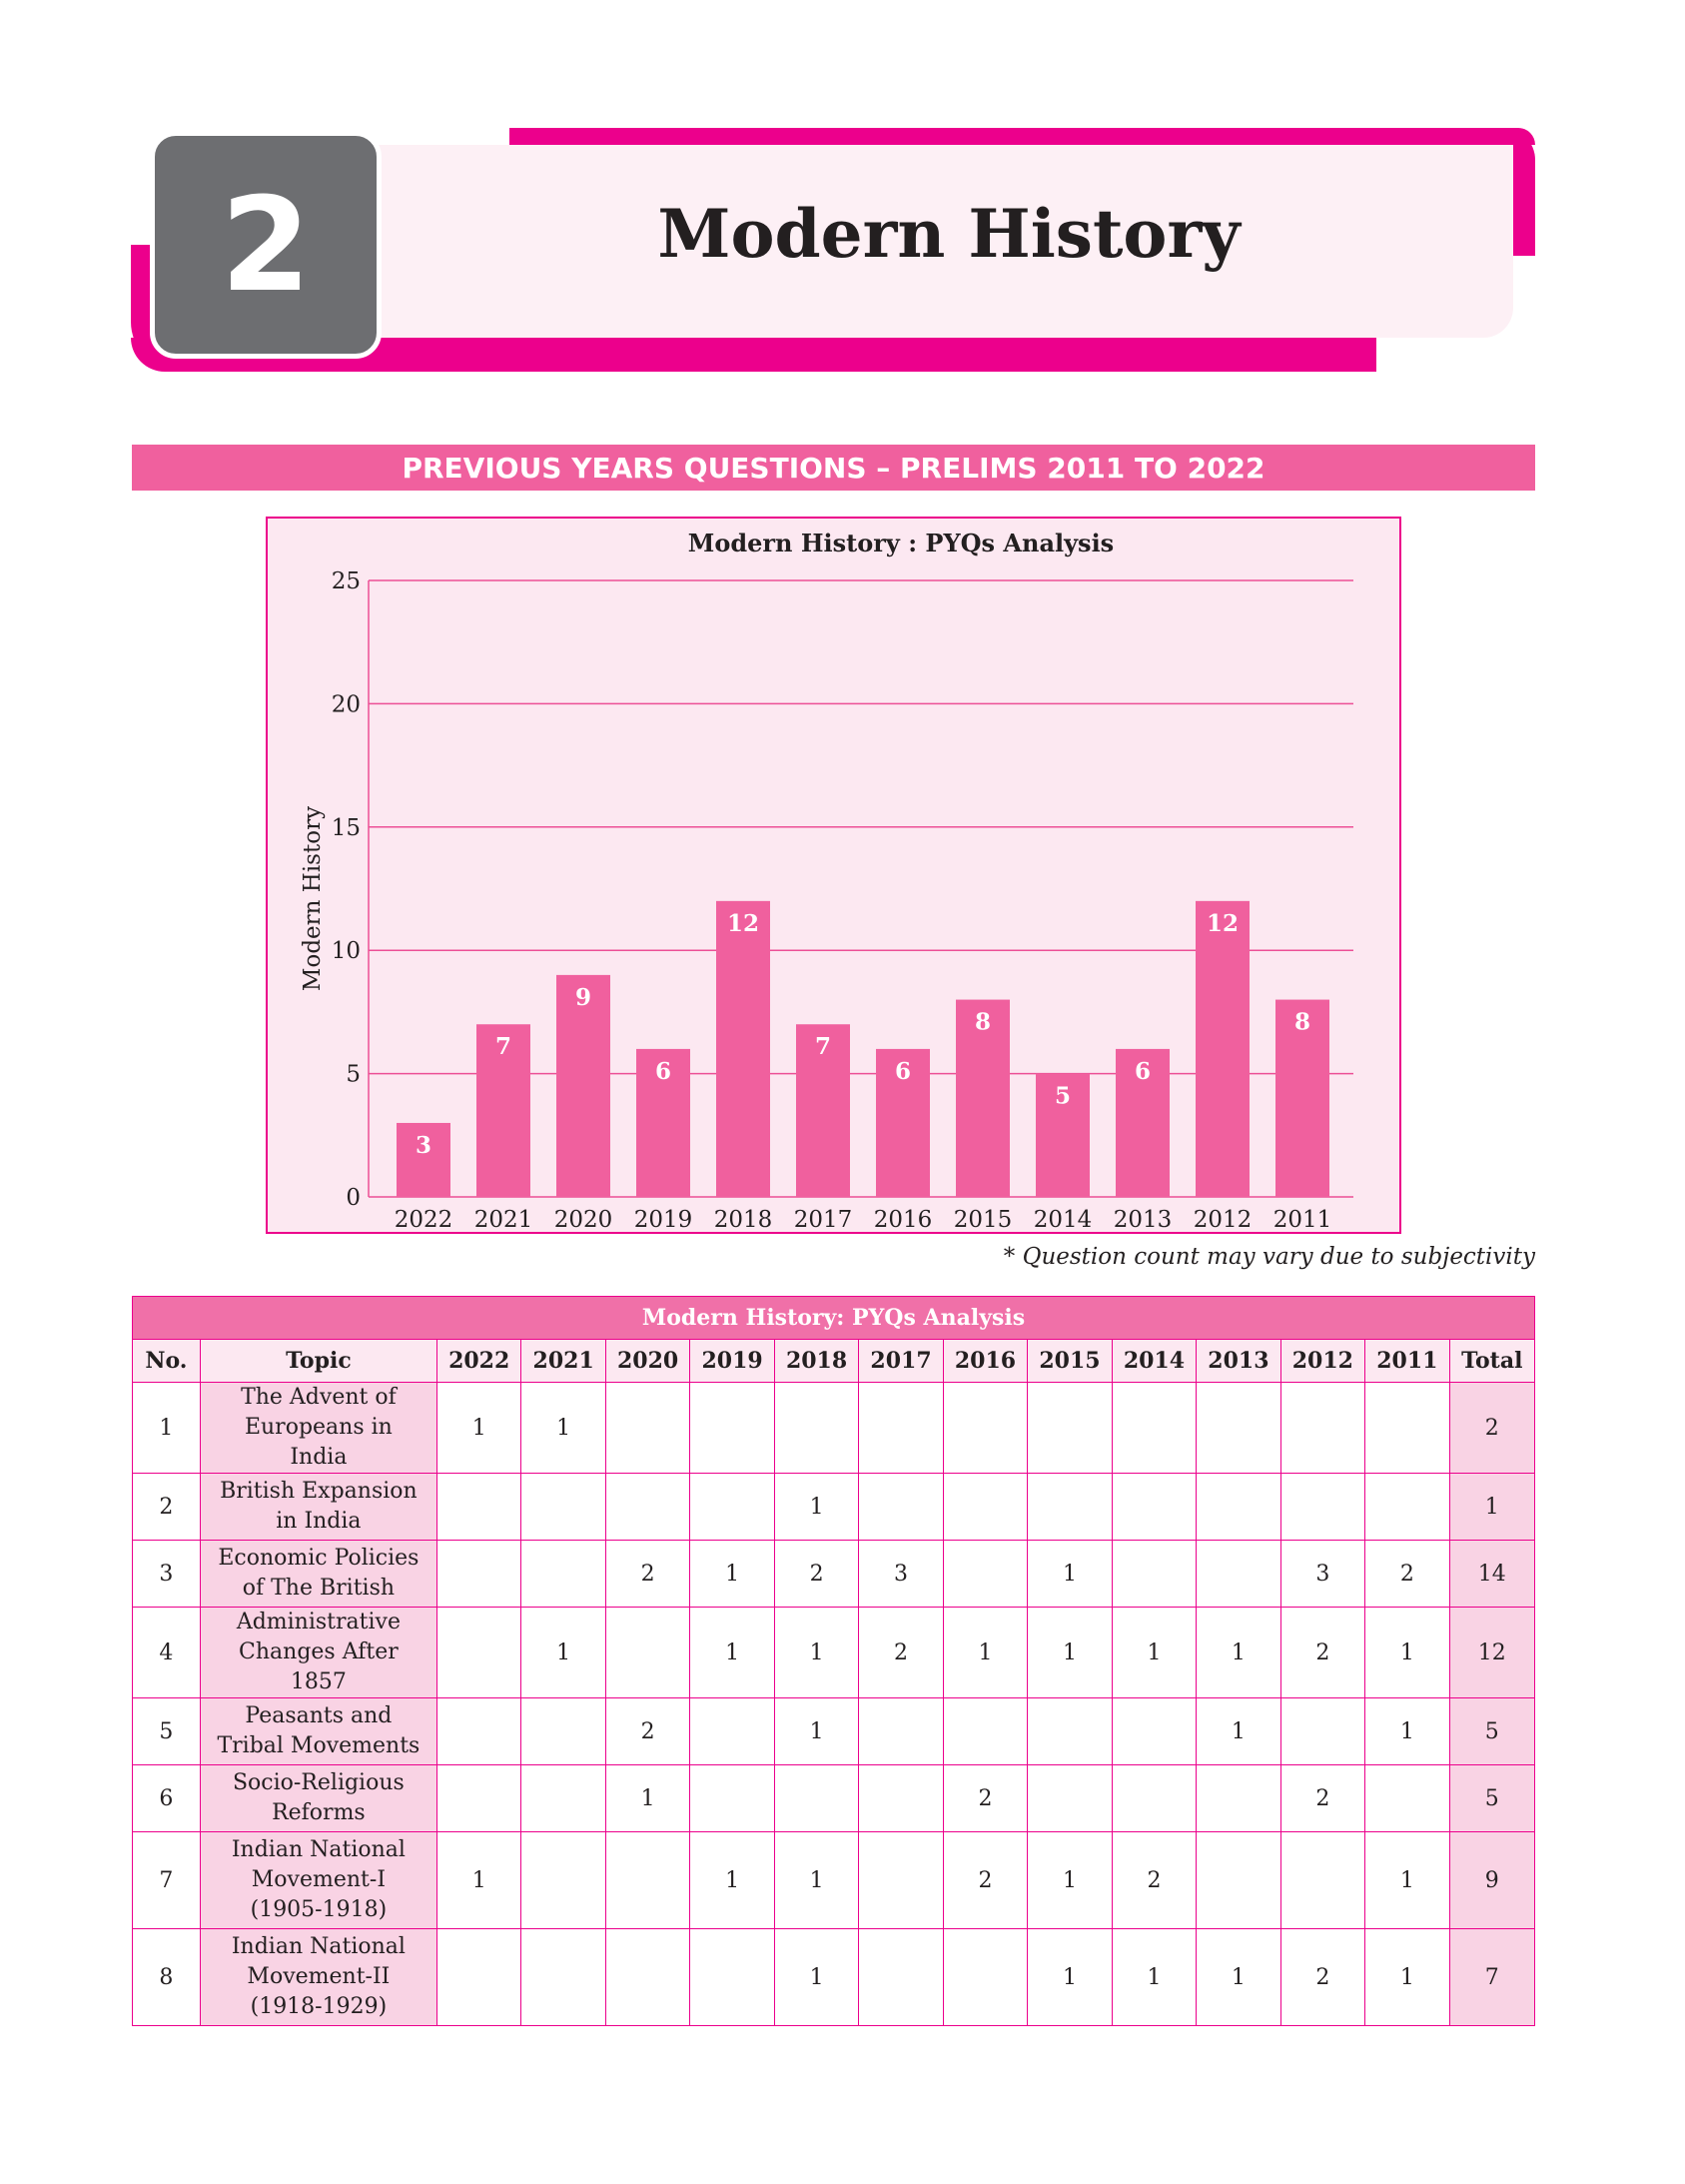 The width and height of the screenshot is (1685, 2184). I want to click on x-tick-label: 2014, so click(1063, 1219).